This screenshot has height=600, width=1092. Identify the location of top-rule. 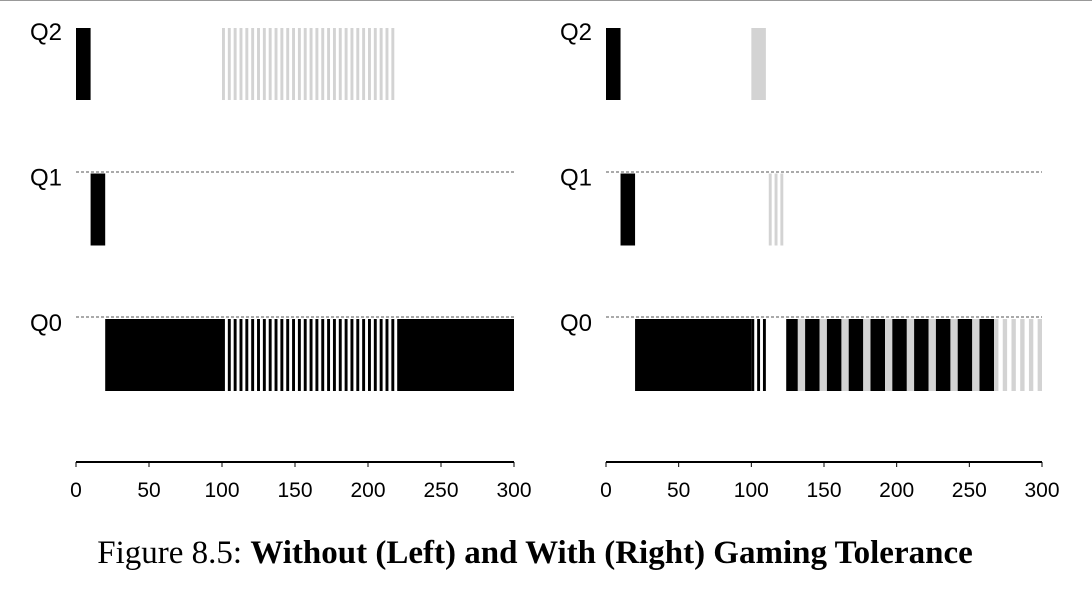
(546, 0).